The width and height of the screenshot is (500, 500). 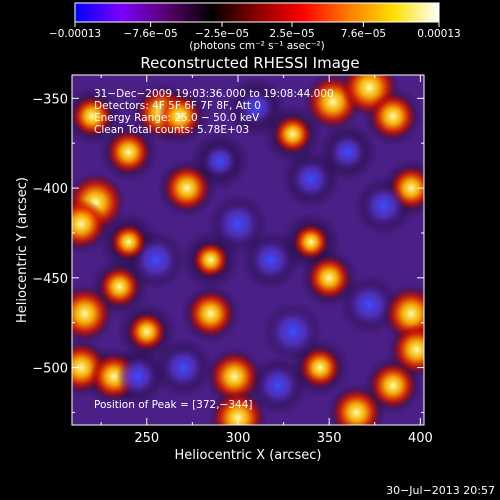 What do you see at coordinates (291, 34) in the screenshot?
I see `colorbar-tick-label: 2.5e−05` at bounding box center [291, 34].